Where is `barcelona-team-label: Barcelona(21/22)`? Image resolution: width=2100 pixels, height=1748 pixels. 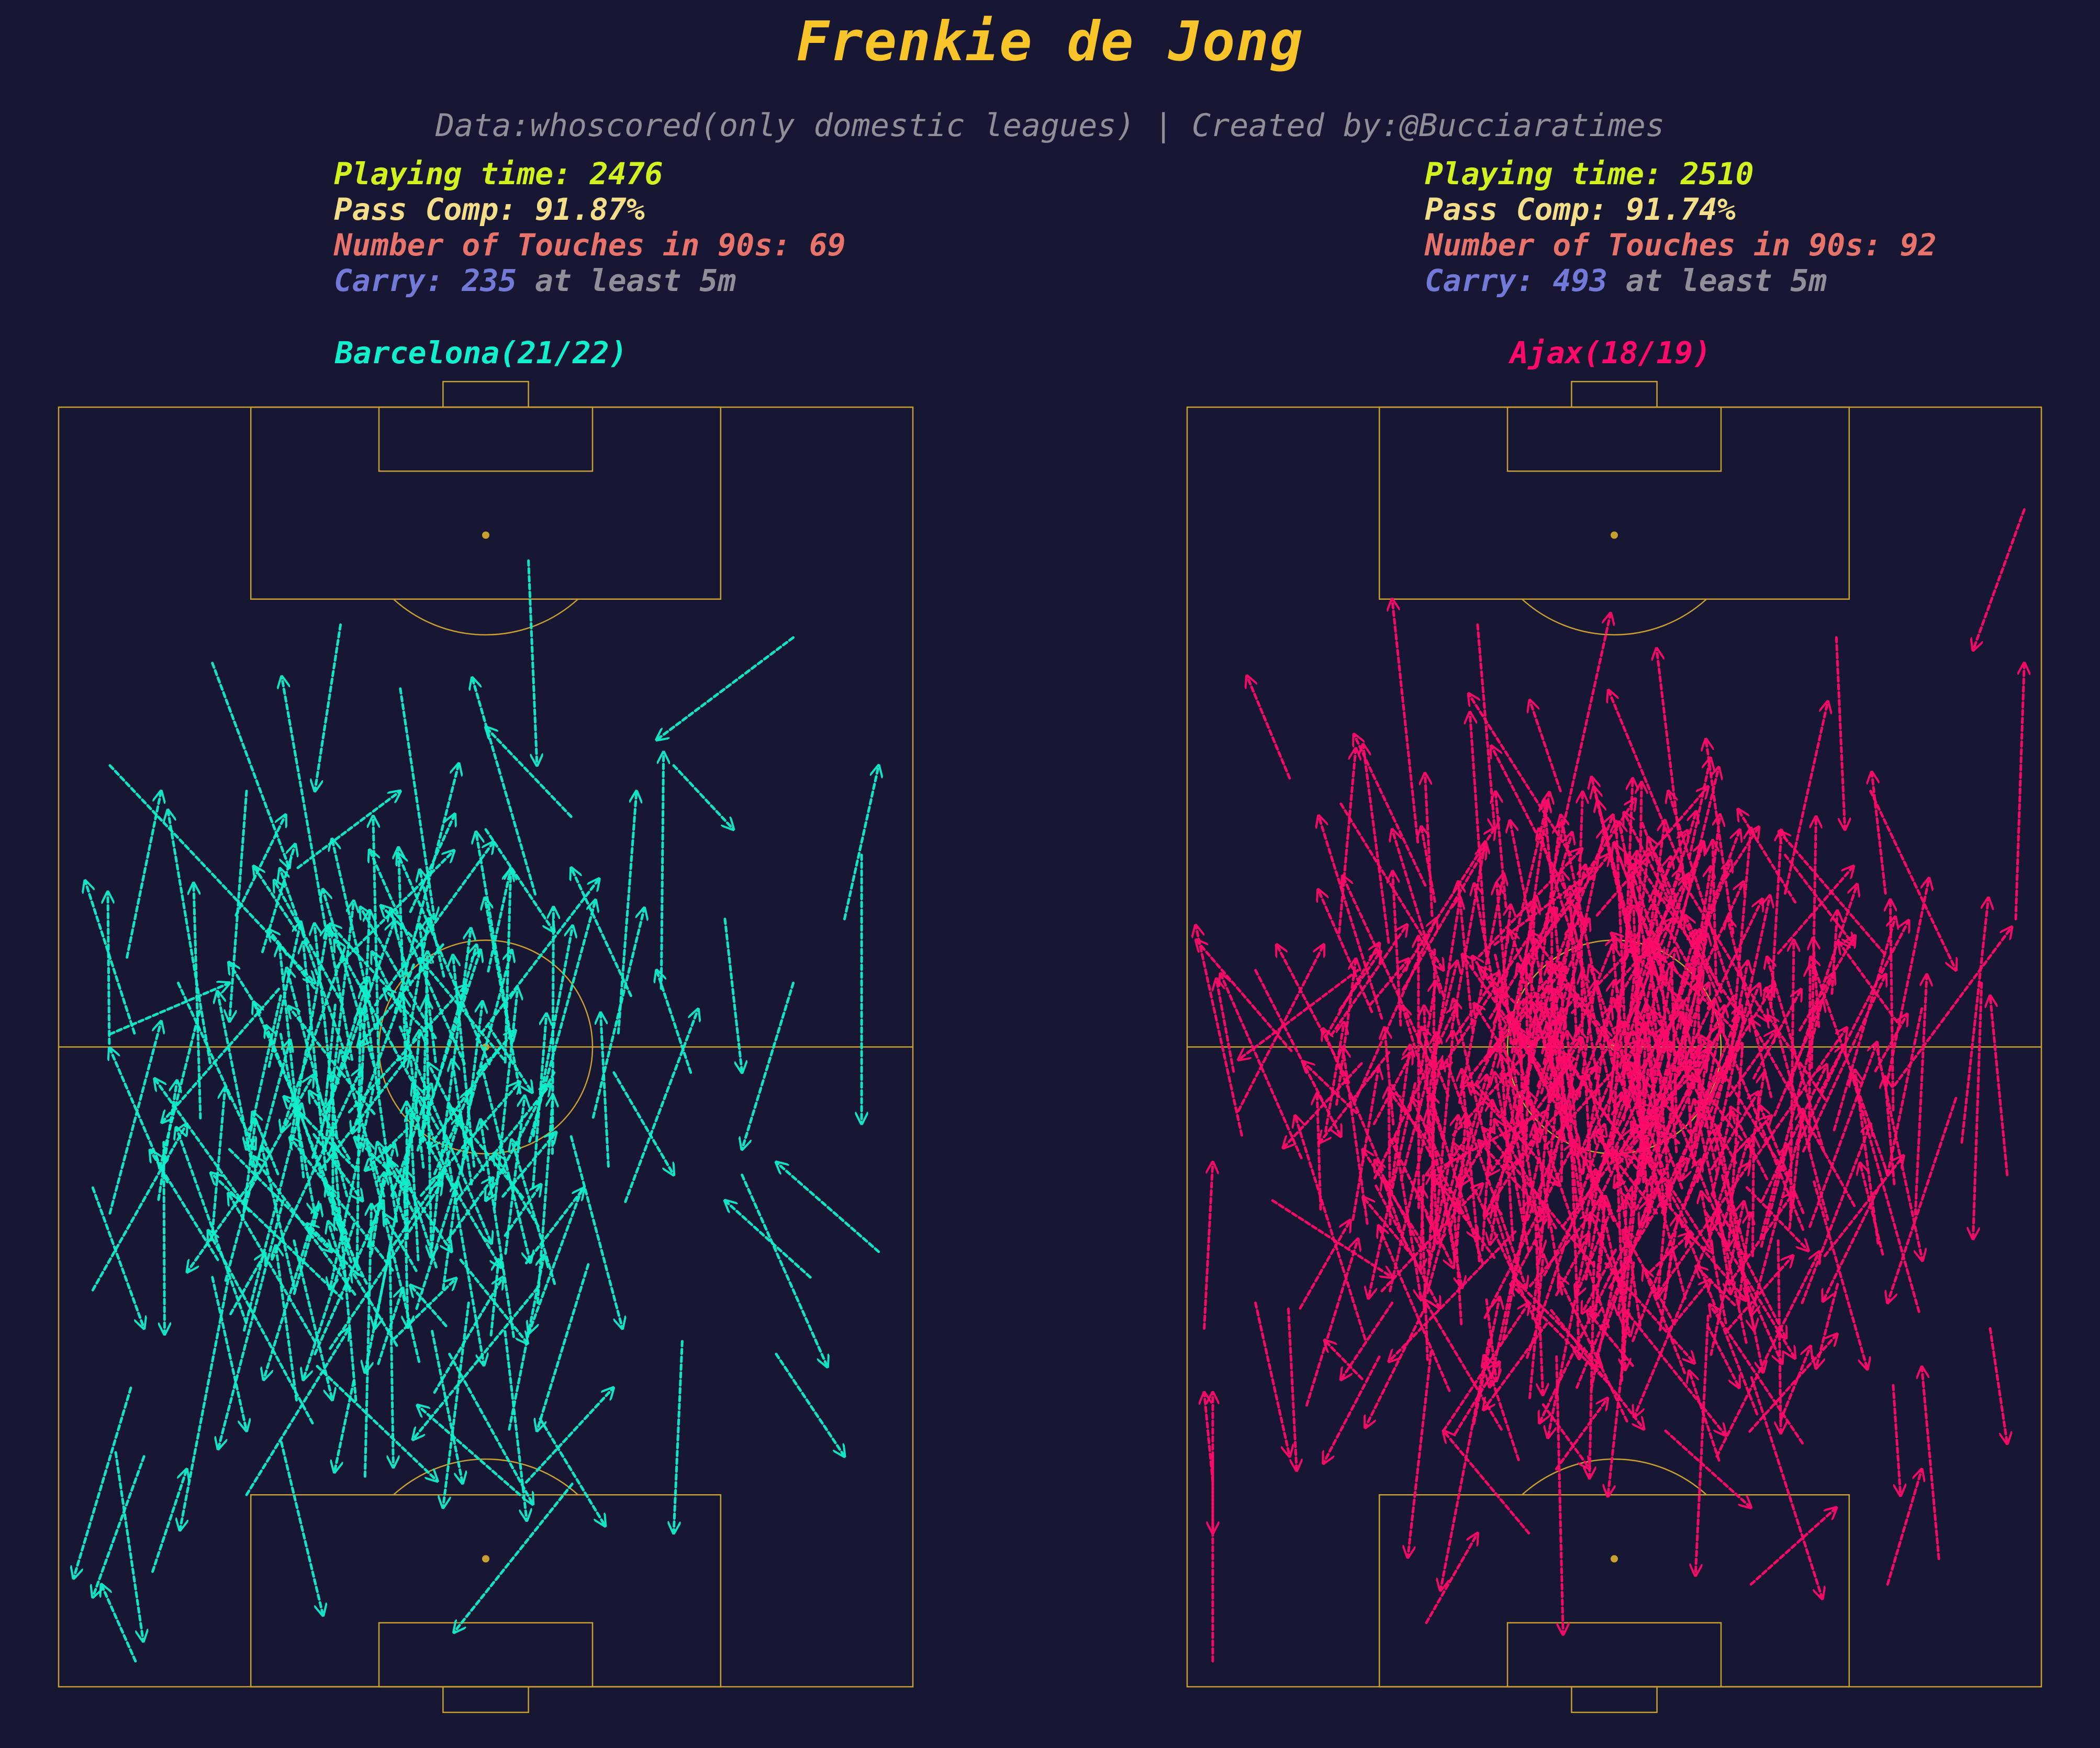 barcelona-team-label: Barcelona(21/22) is located at coordinates (481, 353).